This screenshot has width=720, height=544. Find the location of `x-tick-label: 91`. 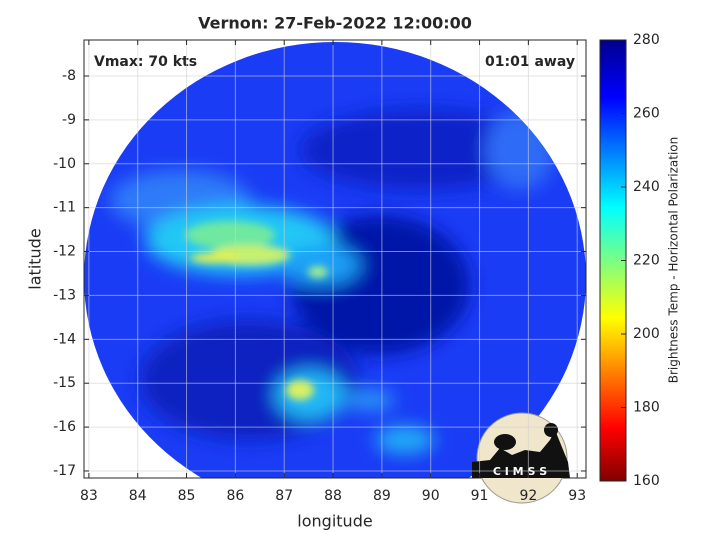

x-tick-label: 91 is located at coordinates (480, 496).